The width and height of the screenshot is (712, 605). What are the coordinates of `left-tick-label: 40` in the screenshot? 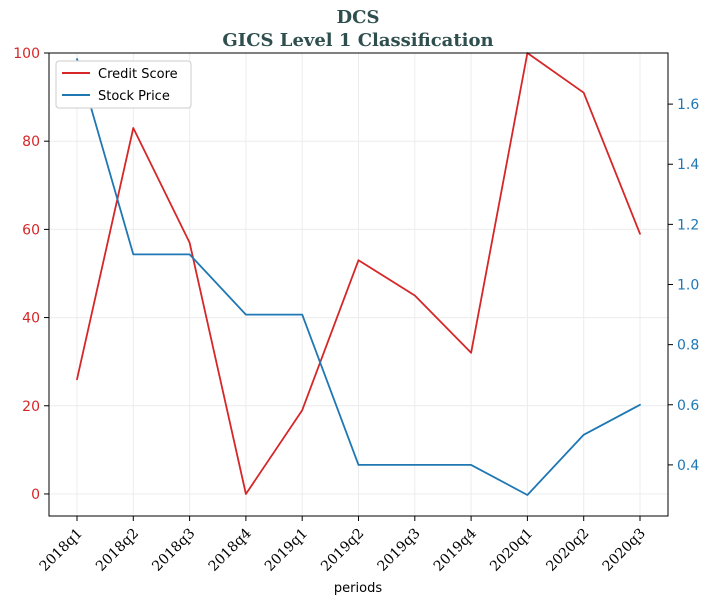 It's located at (31, 319).